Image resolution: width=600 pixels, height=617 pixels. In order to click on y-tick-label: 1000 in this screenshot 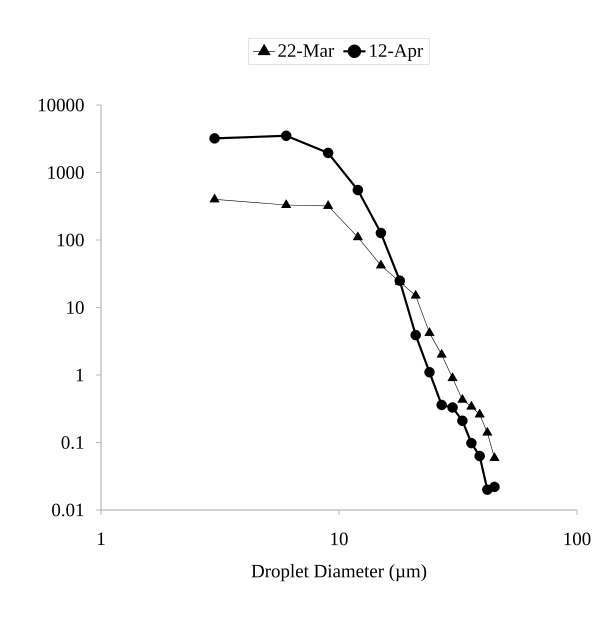, I will do `click(66, 172)`.